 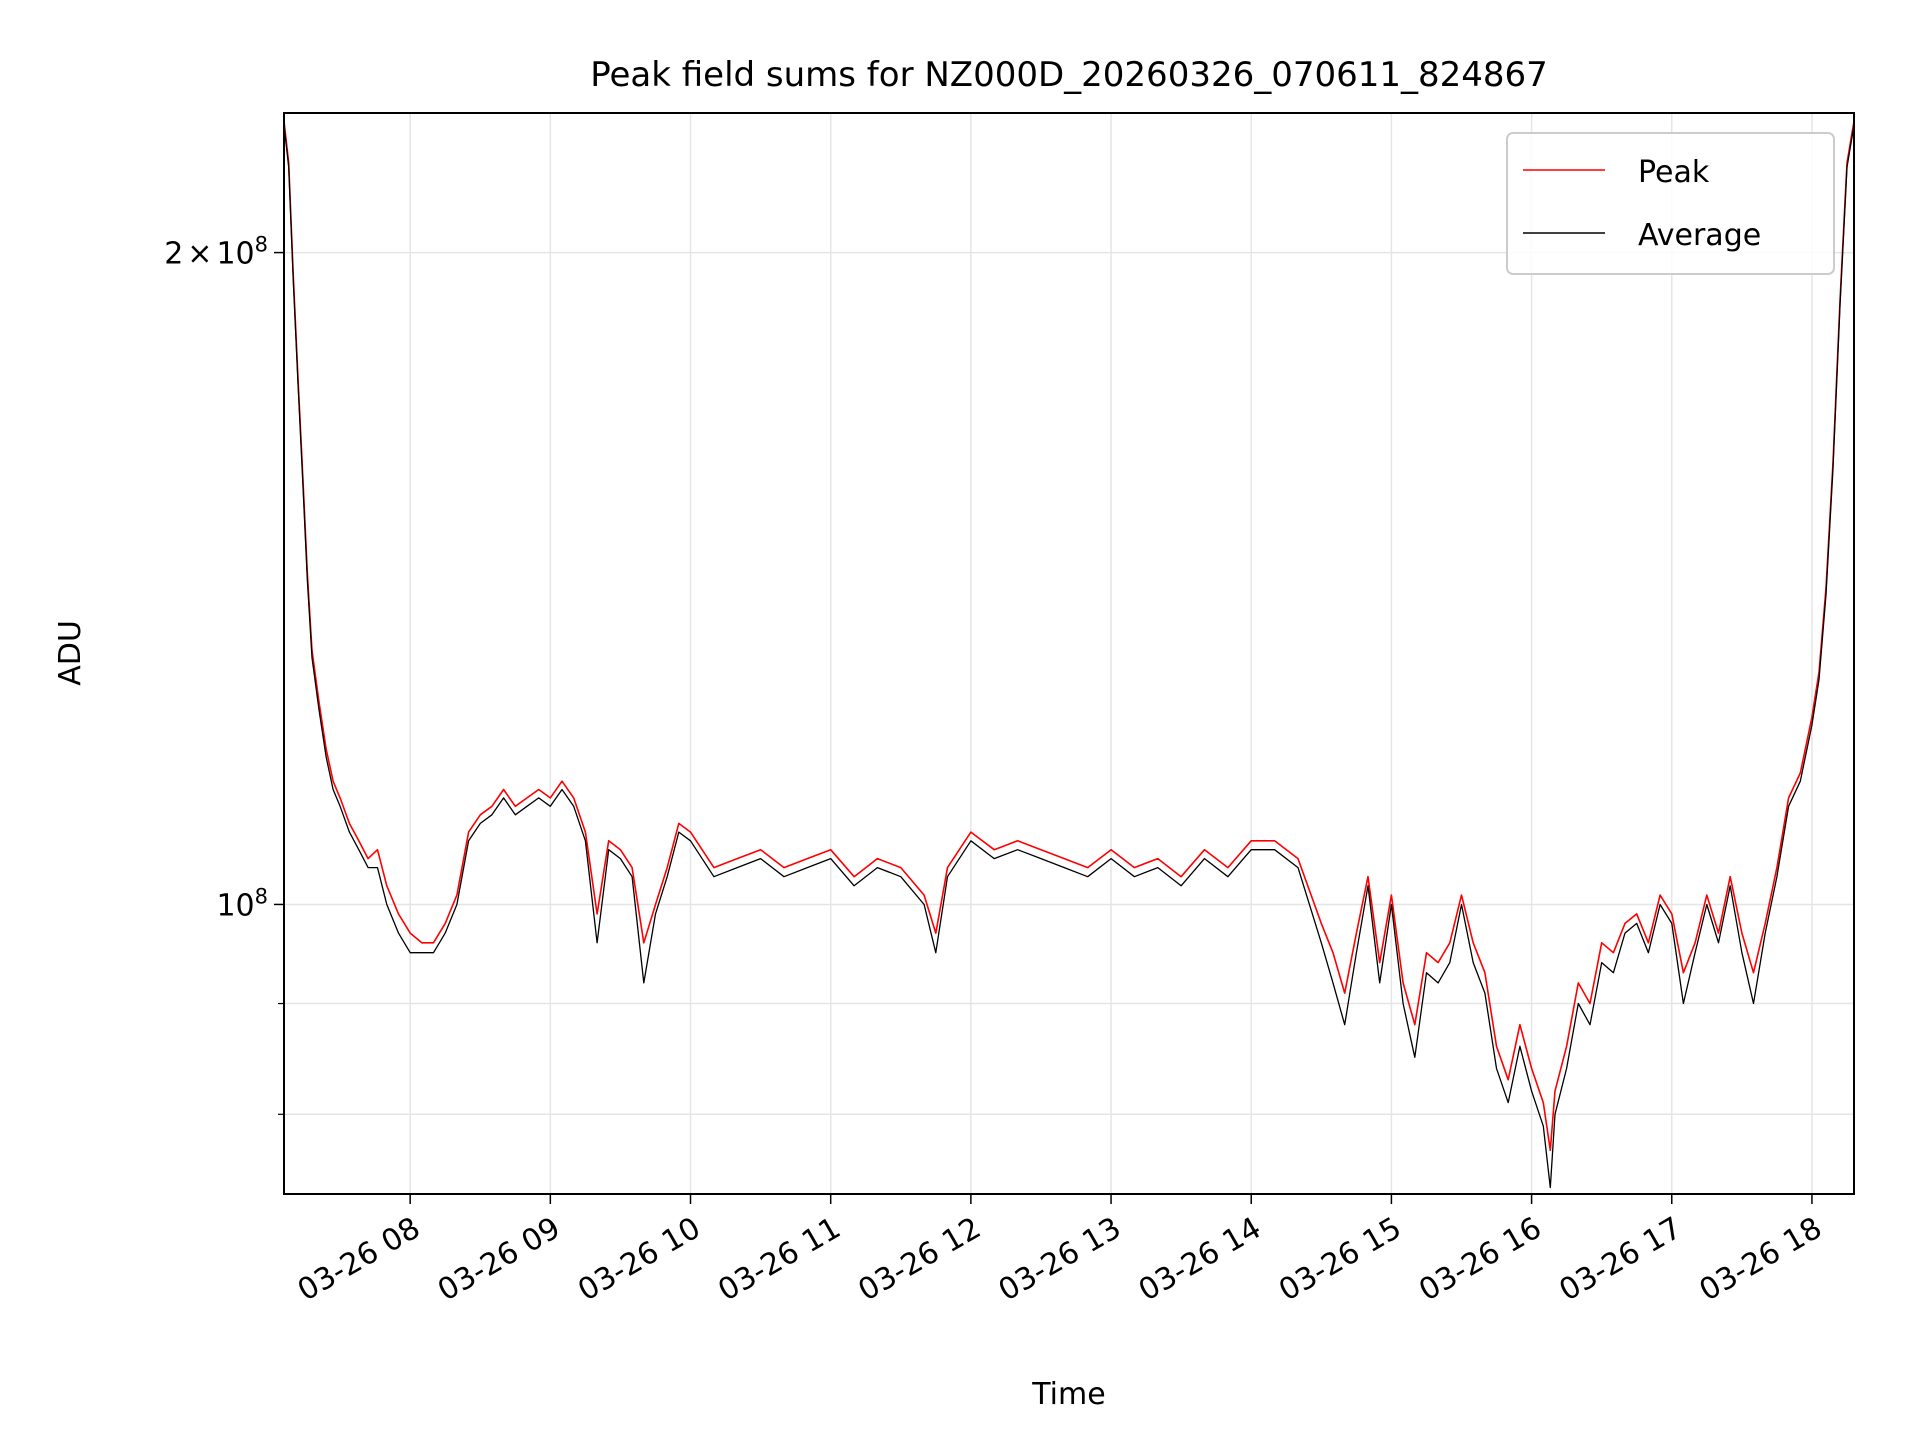 What do you see at coordinates (1068, 1394) in the screenshot?
I see `x-axis-label: Time` at bounding box center [1068, 1394].